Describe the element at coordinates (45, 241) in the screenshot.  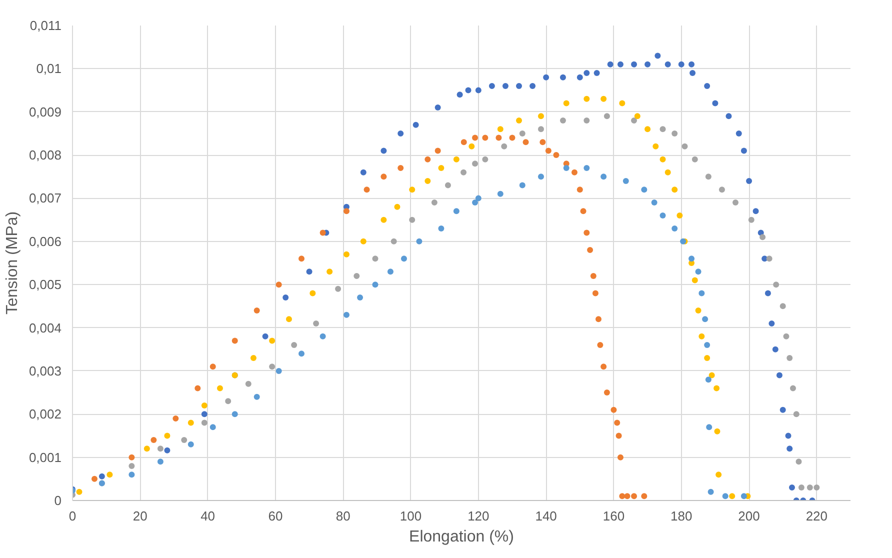
I see `y-tick-label: 0,006` at that location.